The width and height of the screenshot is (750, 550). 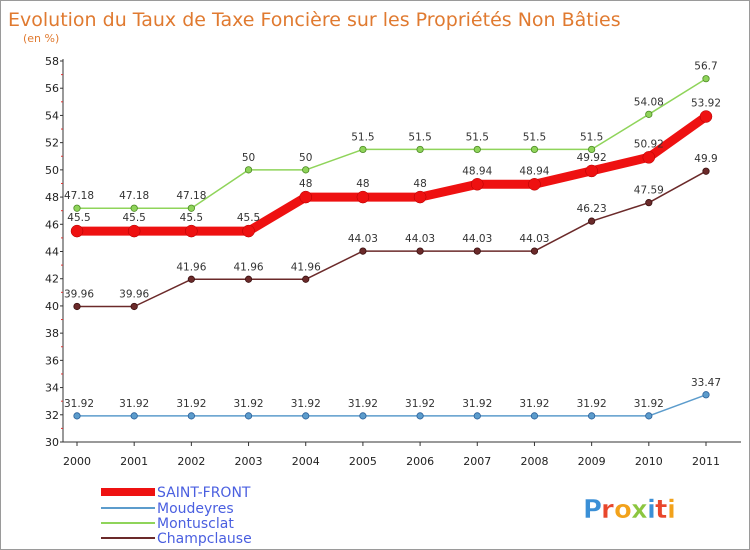 What do you see at coordinates (52, 197) in the screenshot?
I see `y-tick-label: 48` at bounding box center [52, 197].